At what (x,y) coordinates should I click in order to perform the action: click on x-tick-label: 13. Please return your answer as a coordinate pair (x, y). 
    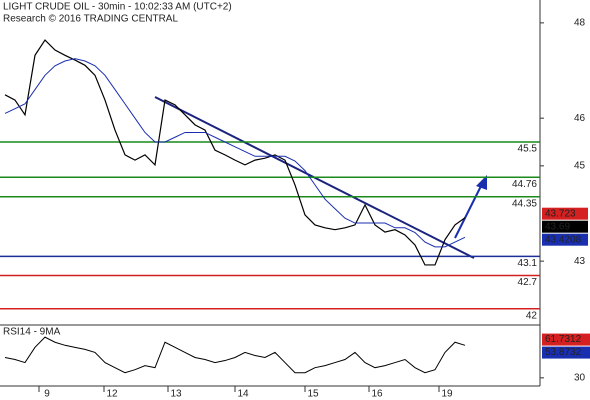
    Looking at the image, I should click on (176, 394).